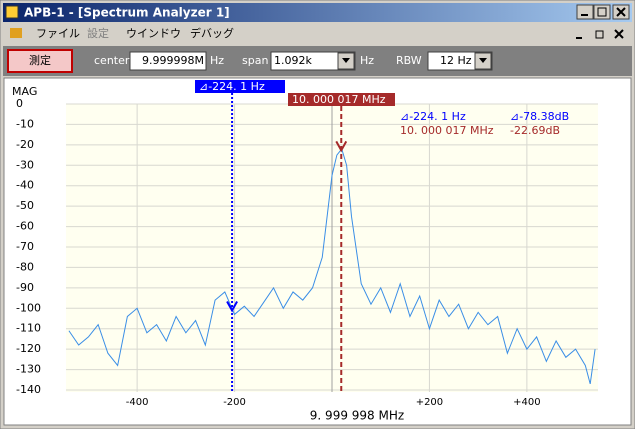 The height and width of the screenshot is (429, 635). Describe the element at coordinates (234, 402) in the screenshot. I see `x-tick-label: -200` at that location.